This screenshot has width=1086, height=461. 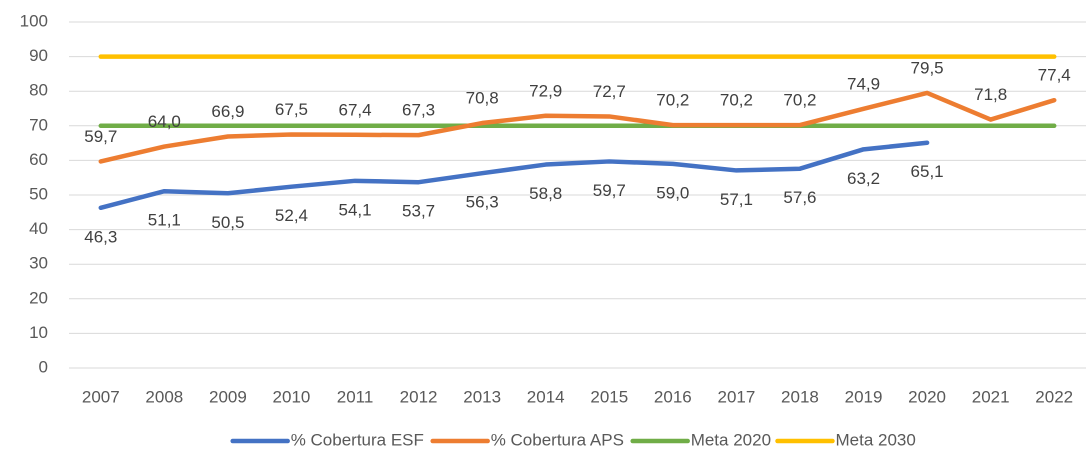 What do you see at coordinates (38, 55) in the screenshot?
I see `y-tick-label: 90` at bounding box center [38, 55].